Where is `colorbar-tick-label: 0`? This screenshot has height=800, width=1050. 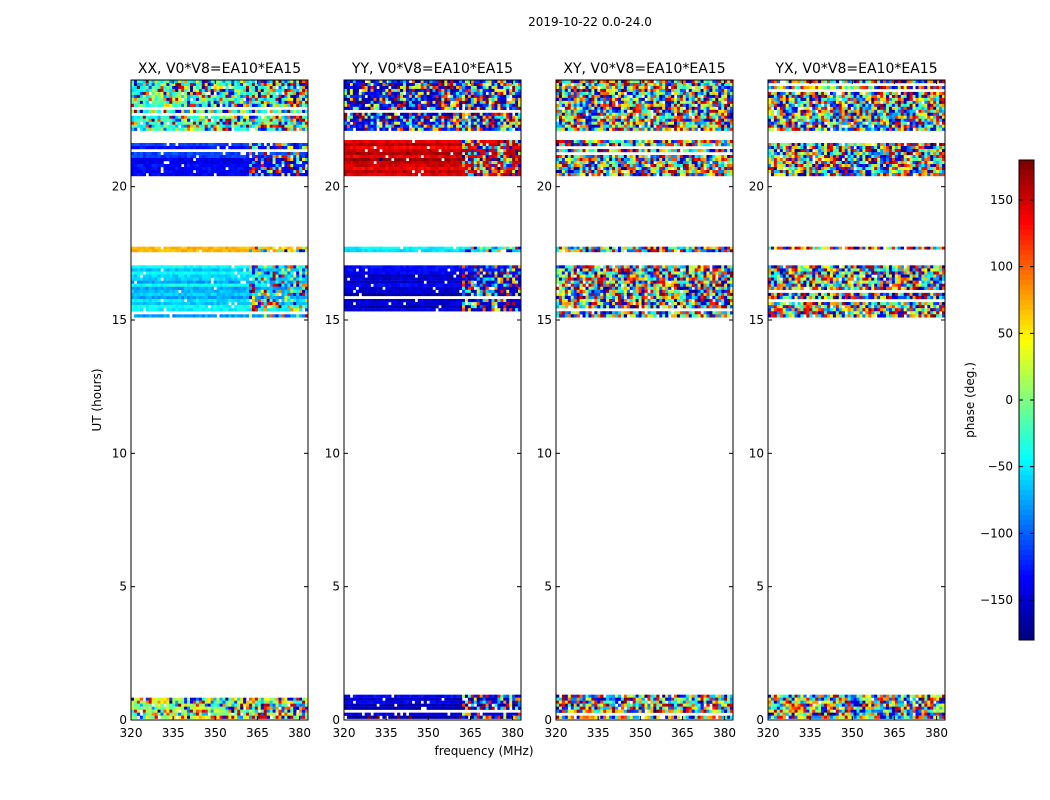 colorbar-tick-label: 0 is located at coordinates (1009, 400).